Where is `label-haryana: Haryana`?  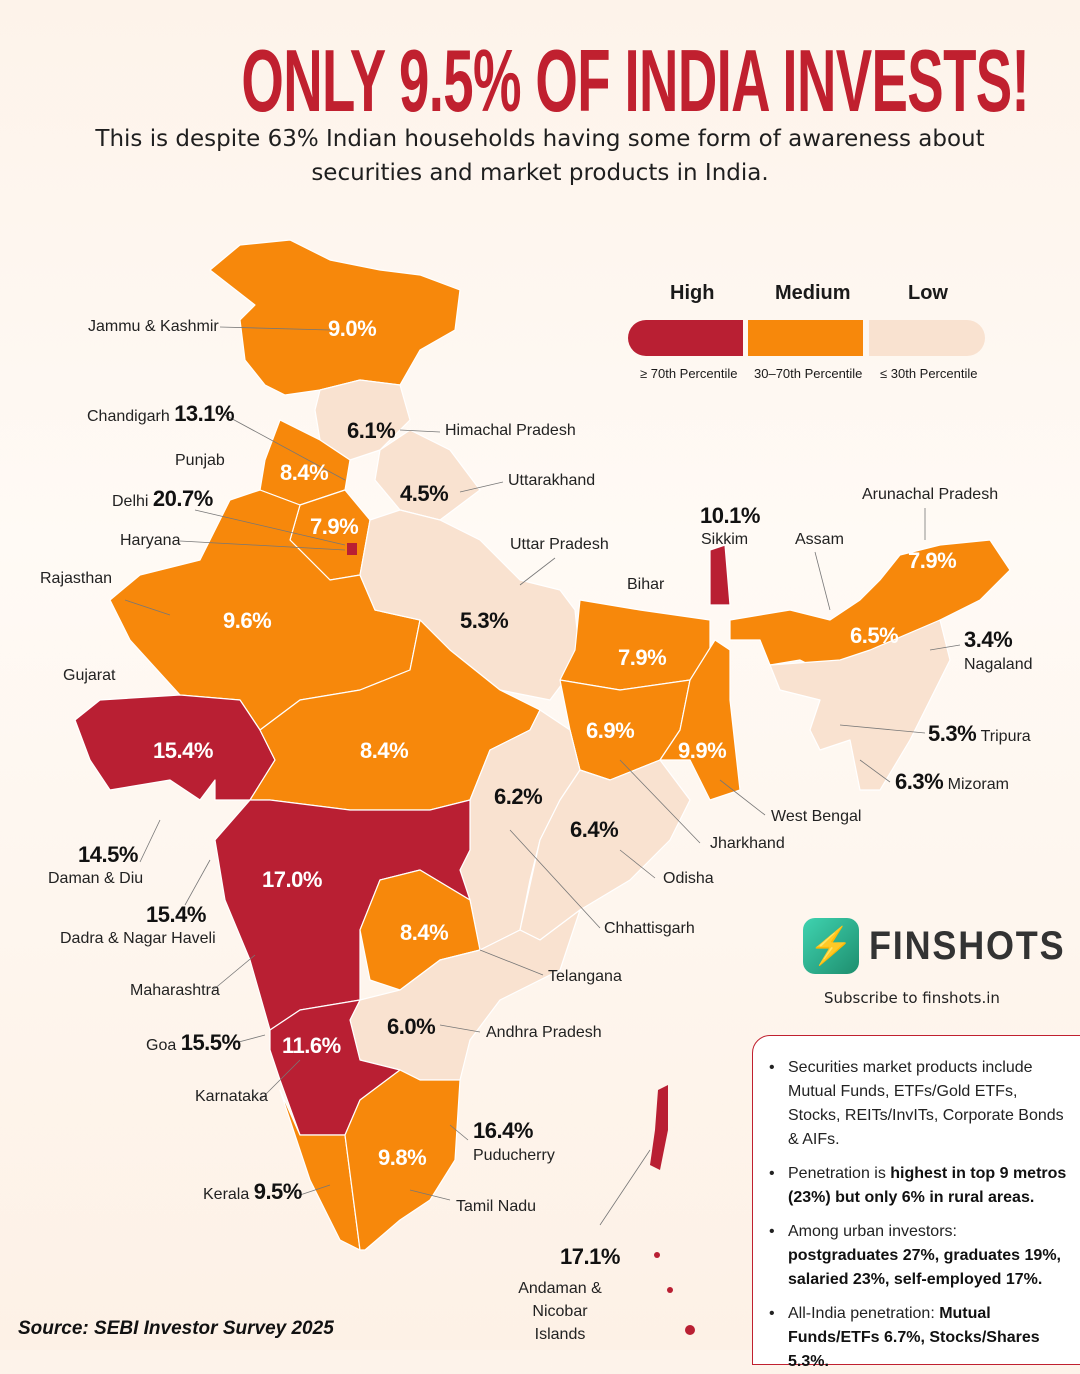 label-haryana: Haryana is located at coordinates (150, 540).